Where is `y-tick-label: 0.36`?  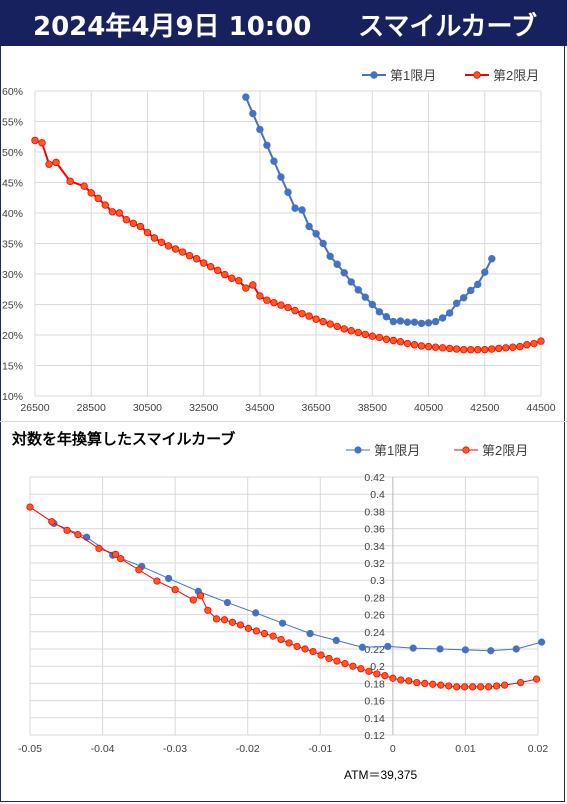 y-tick-label: 0.36 is located at coordinates (374, 530).